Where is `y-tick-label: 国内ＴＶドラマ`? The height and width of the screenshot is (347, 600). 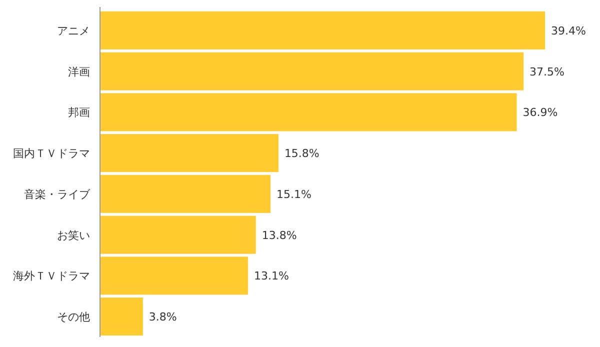 y-tick-label: 国内ＴＶドラマ is located at coordinates (51, 153).